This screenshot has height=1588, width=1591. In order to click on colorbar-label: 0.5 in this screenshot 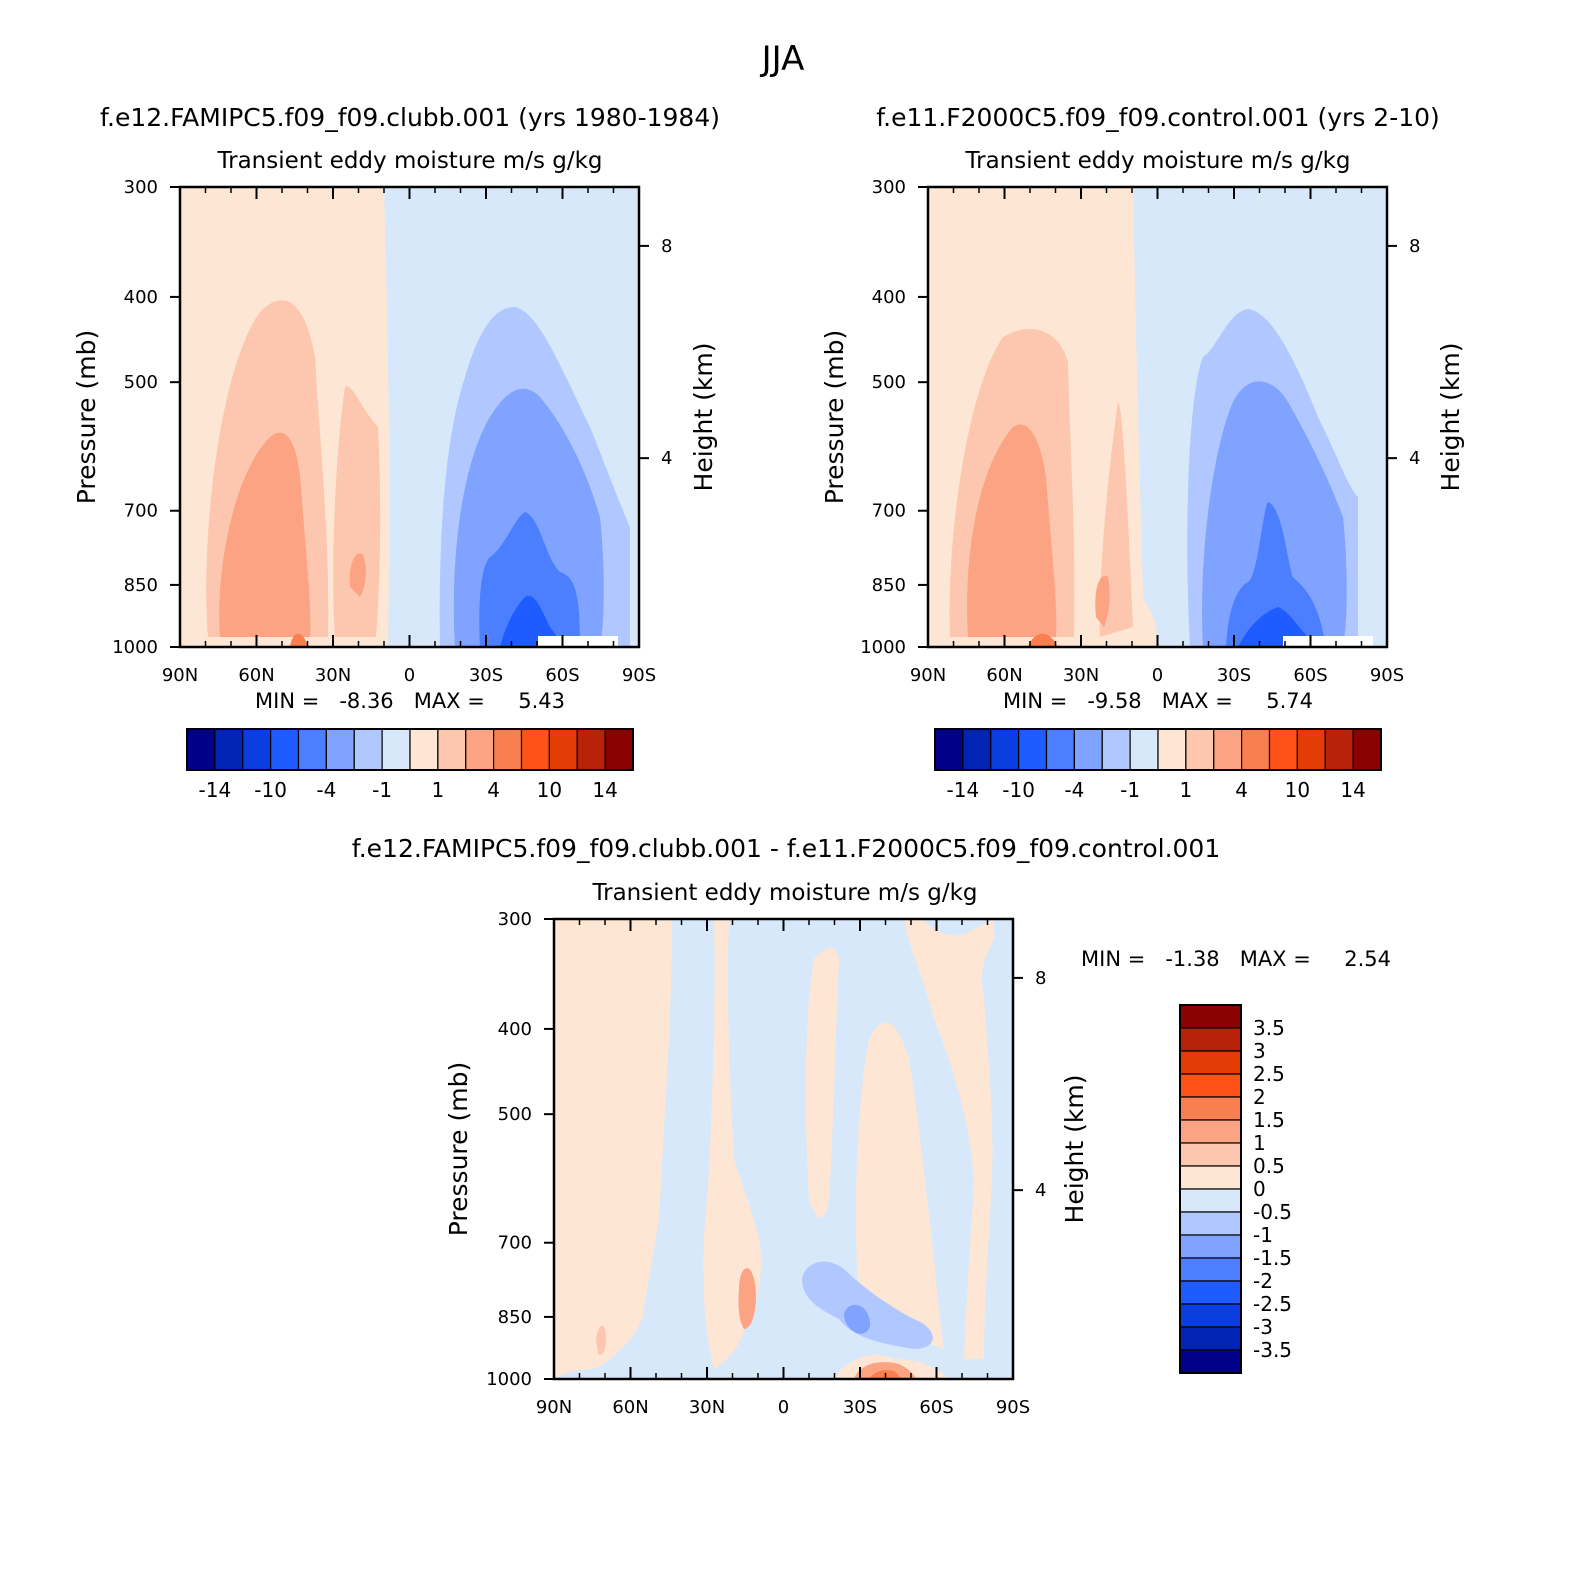, I will do `click(1269, 1166)`.